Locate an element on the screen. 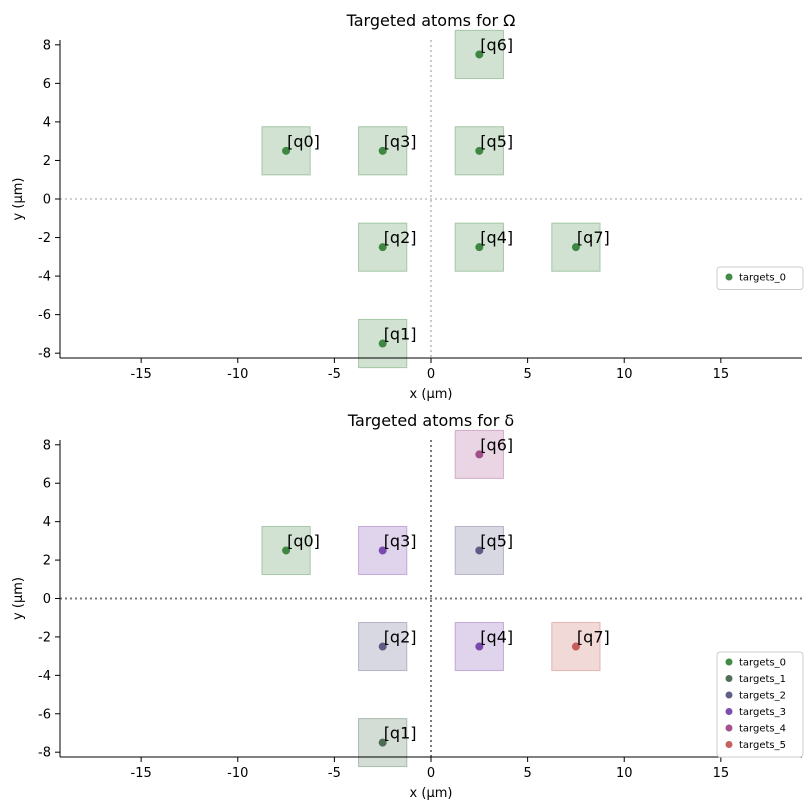  legend-label: targets_5 is located at coordinates (762, 745).